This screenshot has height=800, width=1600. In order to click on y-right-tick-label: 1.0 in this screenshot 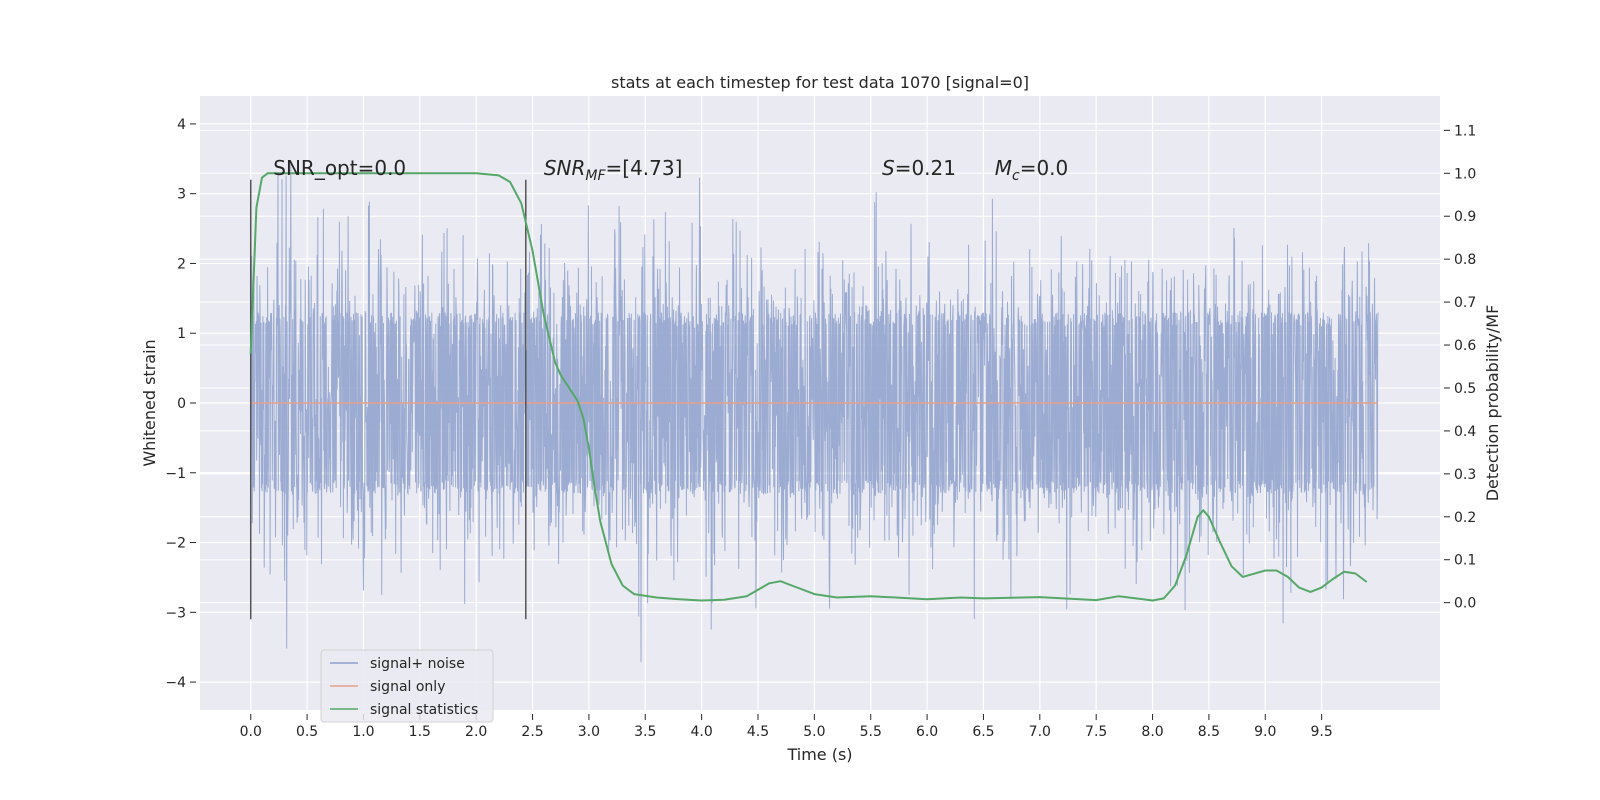, I will do `click(1465, 174)`.